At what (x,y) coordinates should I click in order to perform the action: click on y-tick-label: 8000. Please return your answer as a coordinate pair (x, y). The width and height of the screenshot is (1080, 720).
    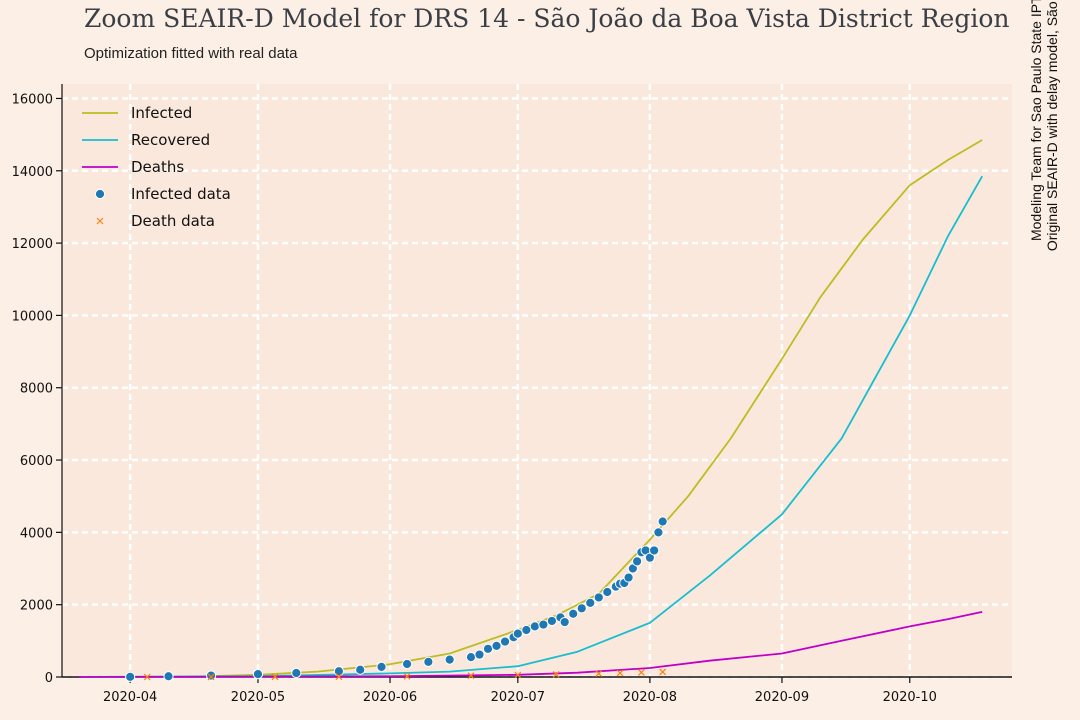
    Looking at the image, I should click on (36, 389).